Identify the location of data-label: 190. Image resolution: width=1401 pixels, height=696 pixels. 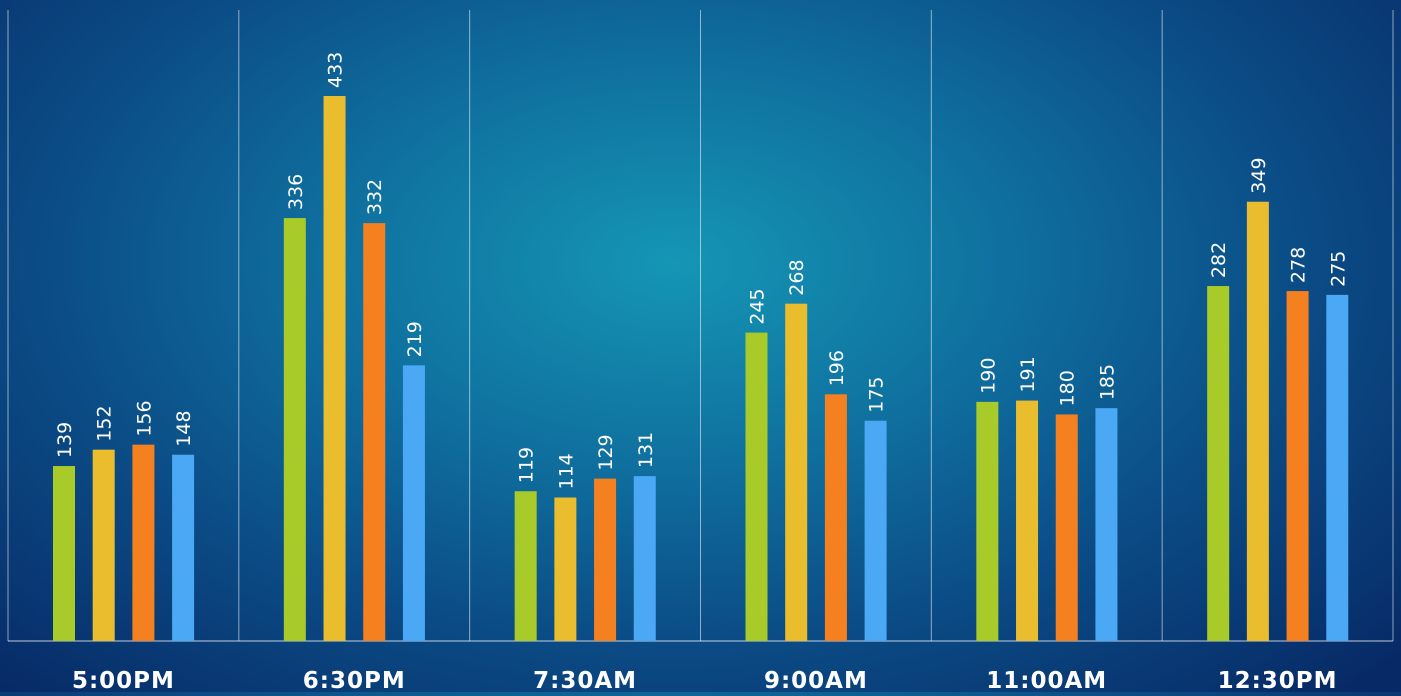
(988, 376).